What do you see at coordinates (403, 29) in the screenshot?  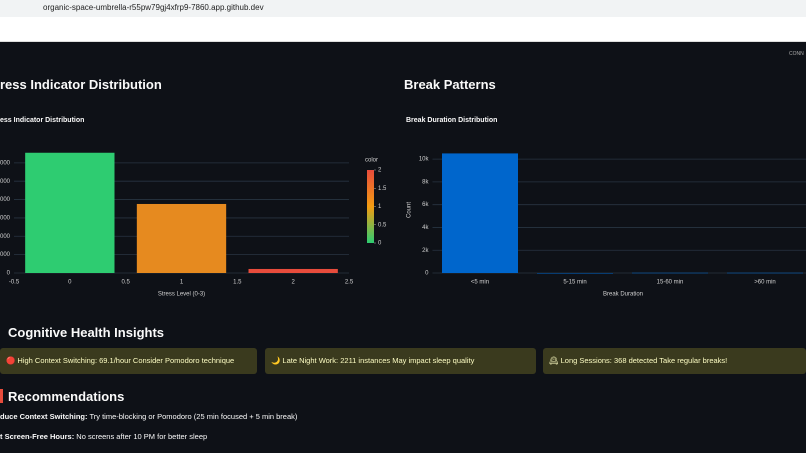 I see `bookmarks-bar` at bounding box center [403, 29].